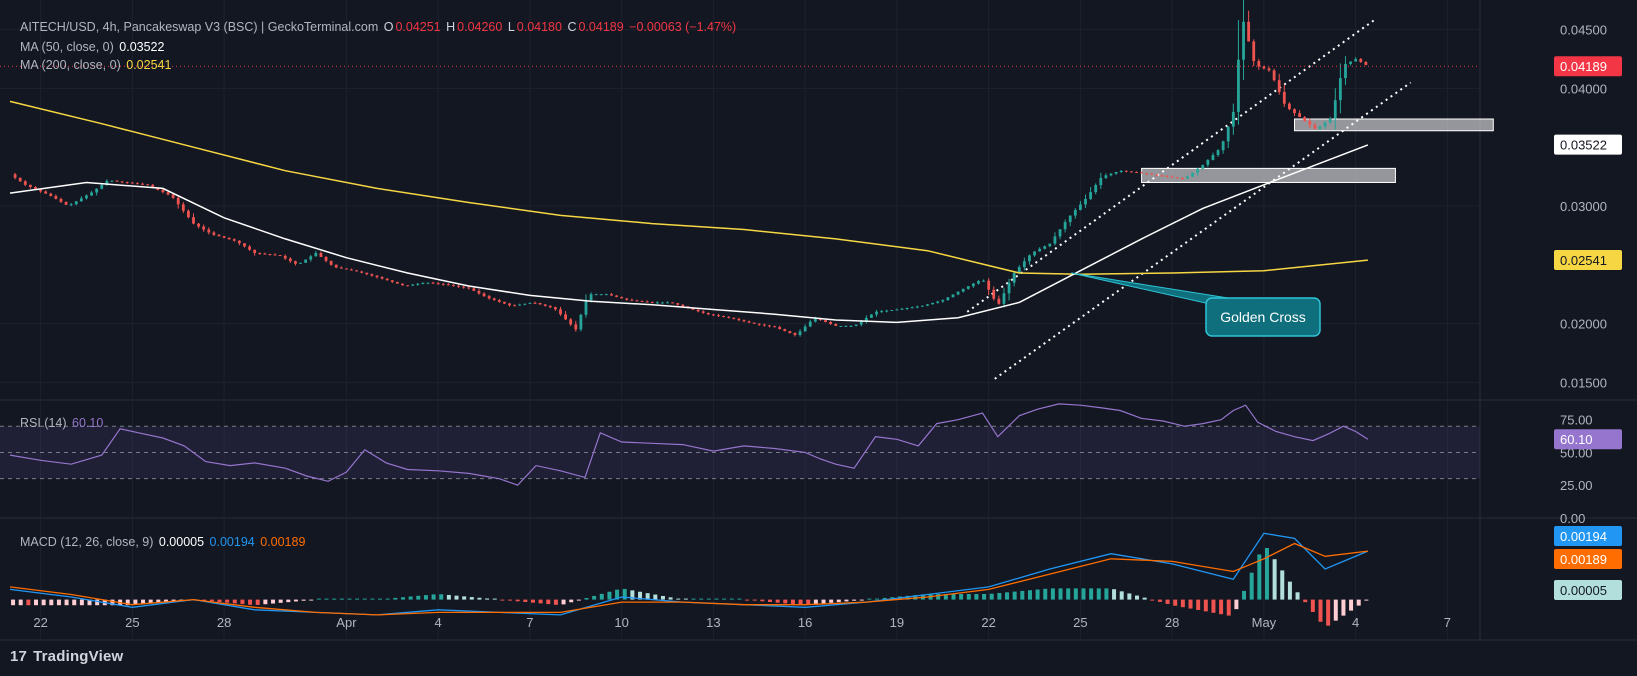 This screenshot has height=676, width=1637. What do you see at coordinates (1583, 382) in the screenshot?
I see `y-tick-label: 0.01500` at bounding box center [1583, 382].